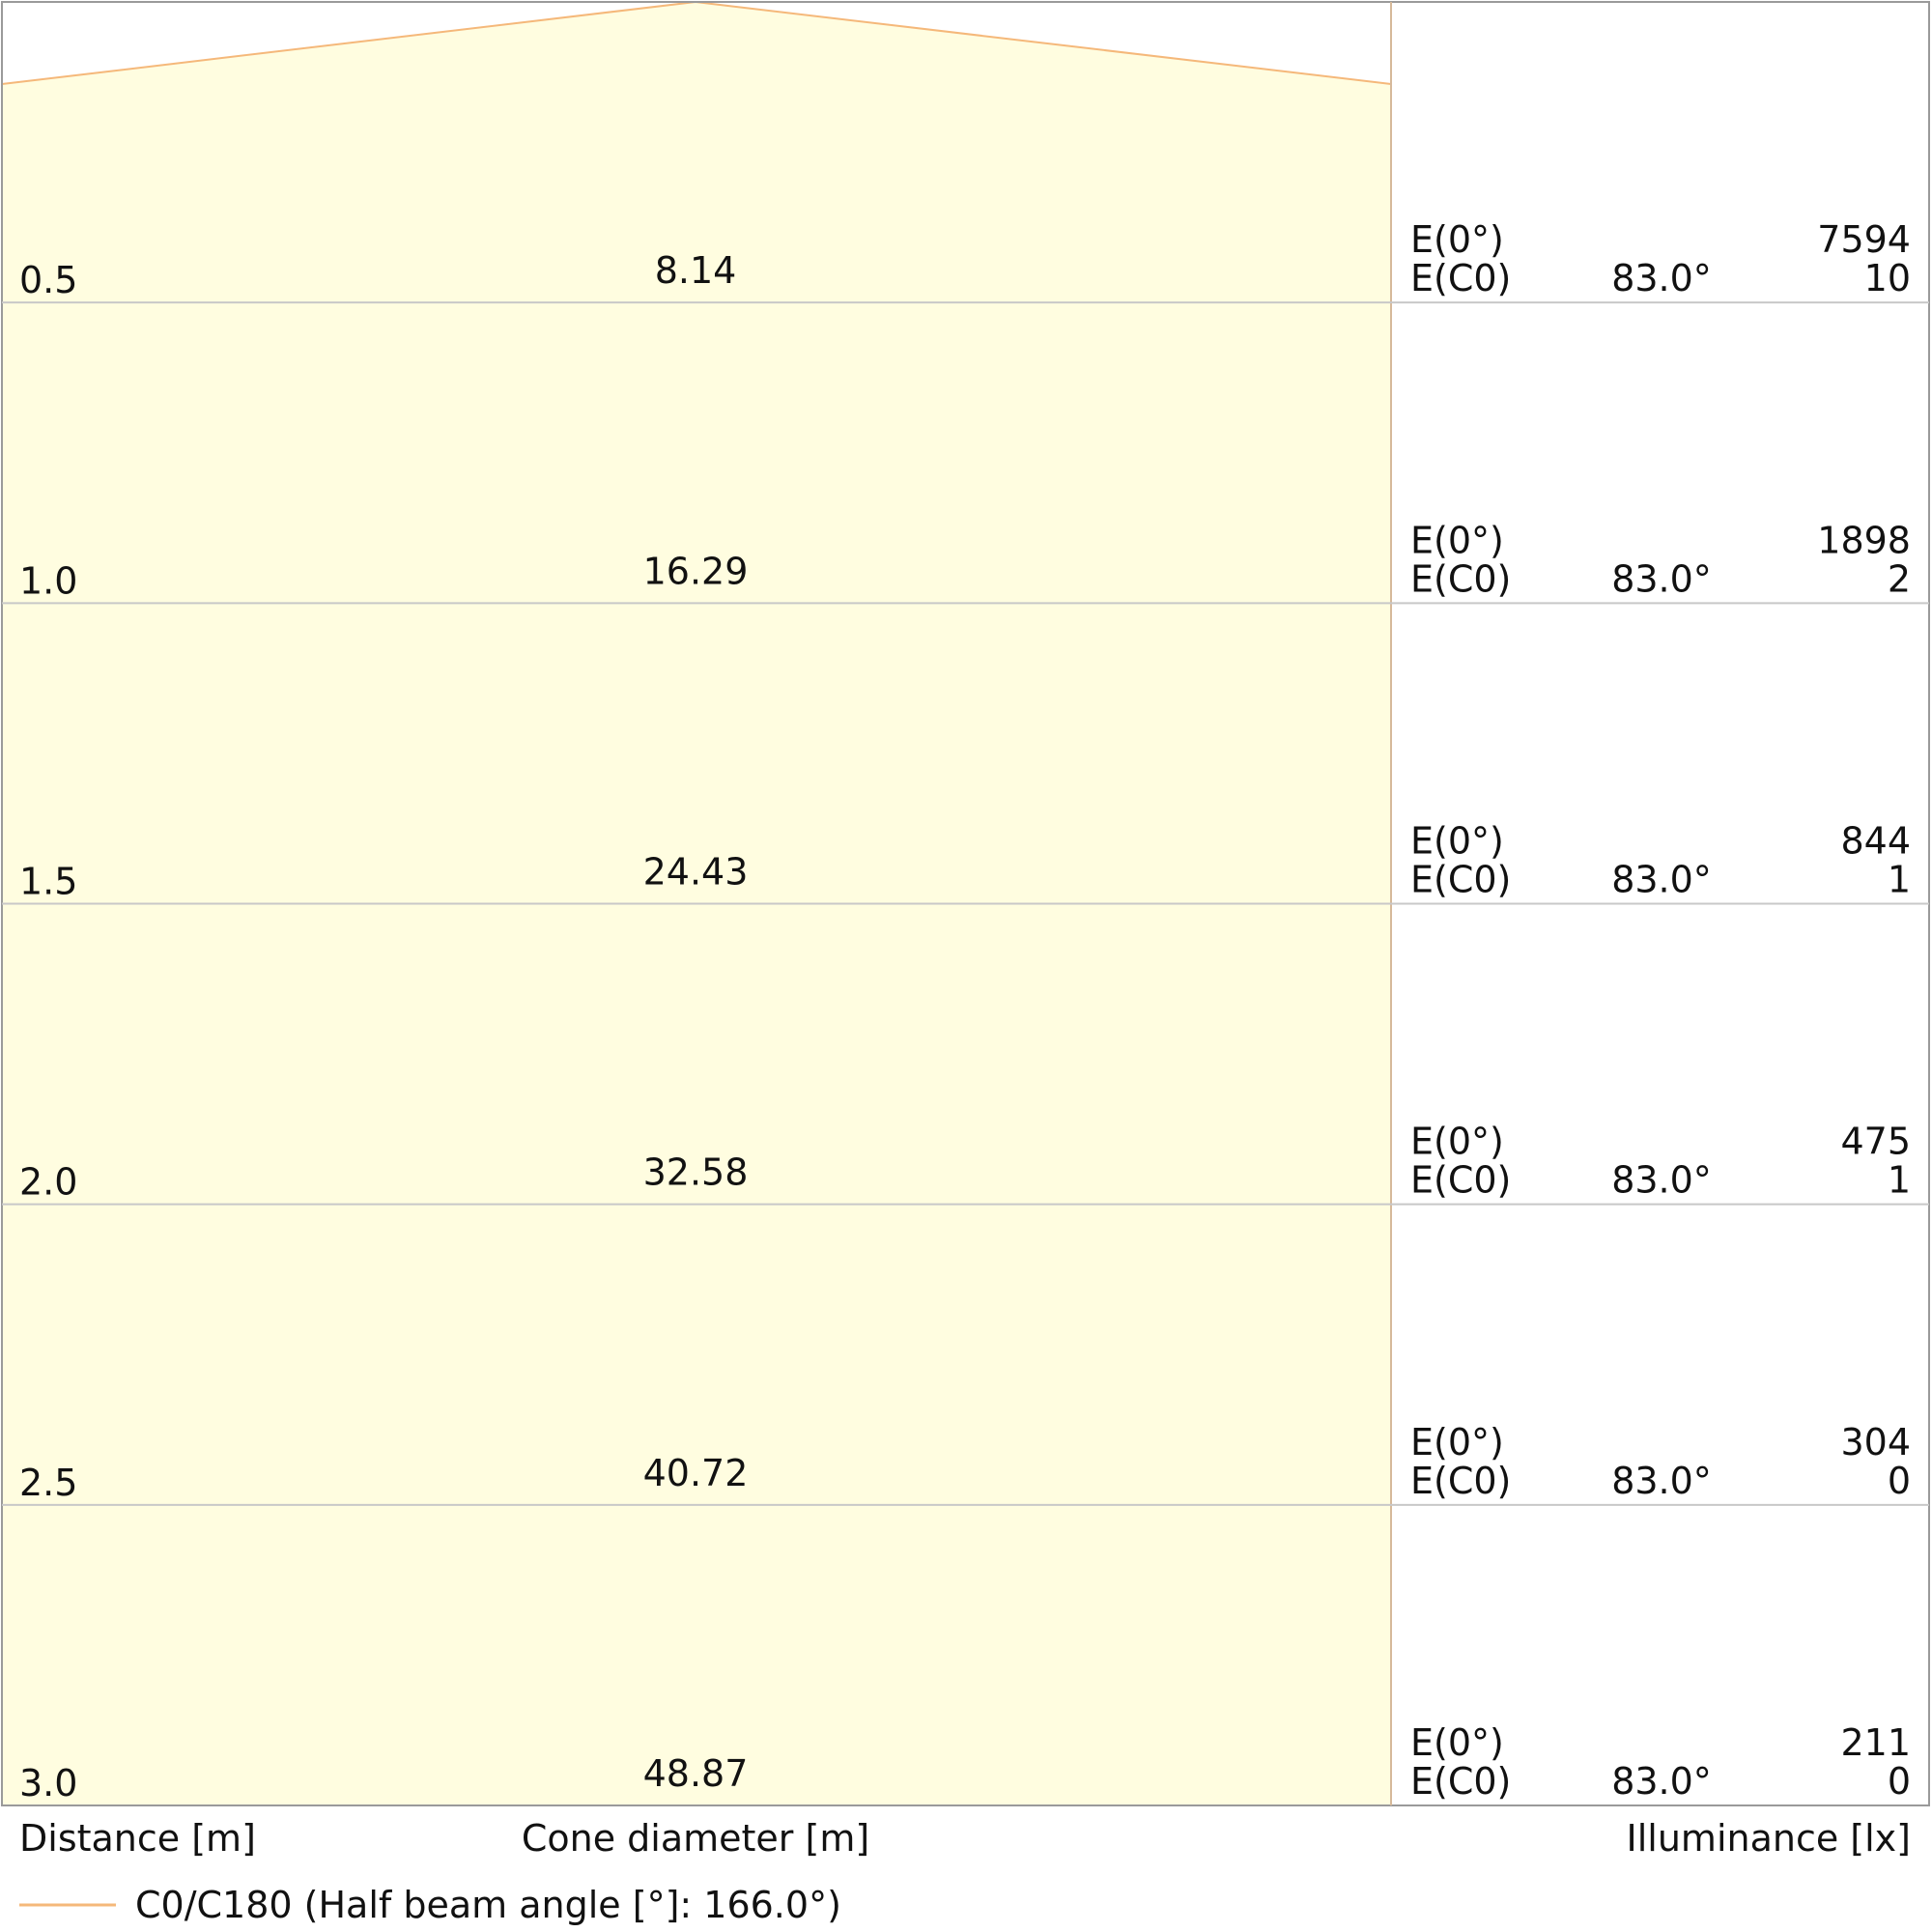 This screenshot has width=1932, height=1932. What do you see at coordinates (48, 280) in the screenshot?
I see `distance-value: 0.5` at bounding box center [48, 280].